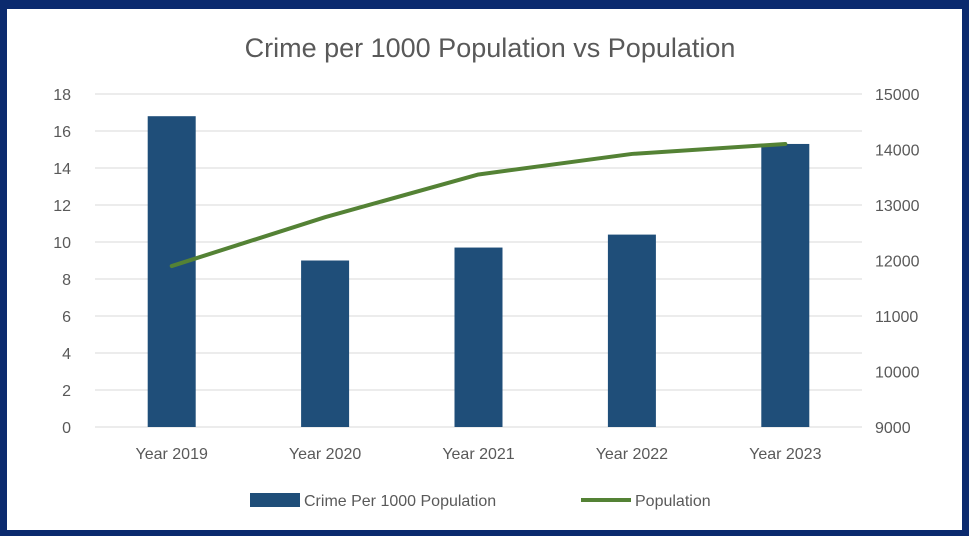 Image resolution: width=969 pixels, height=536 pixels. I want to click on y-left-tick-label: 18, so click(62, 95).